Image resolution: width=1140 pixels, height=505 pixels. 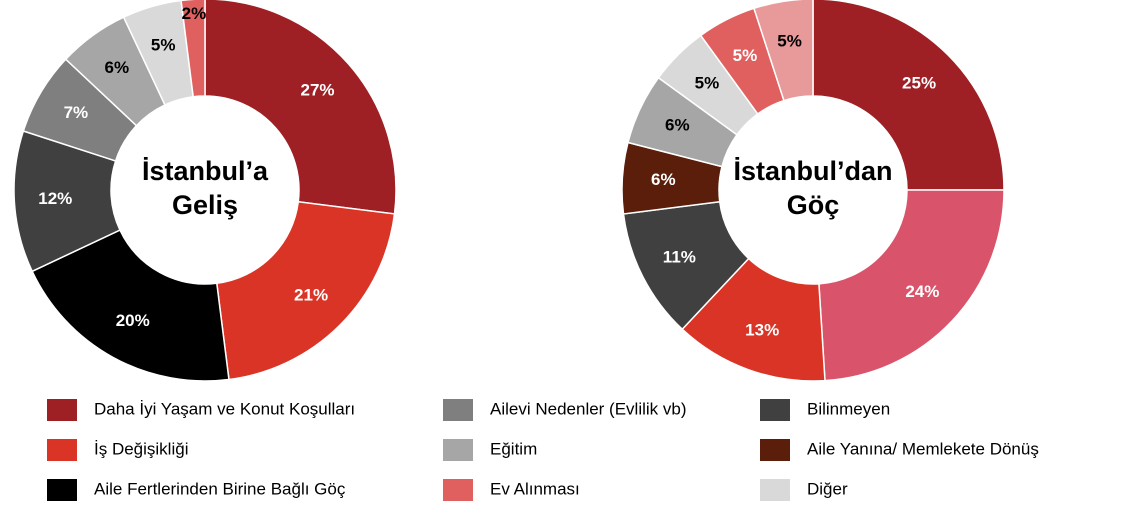 I want to click on value-label: 21%, so click(x=311, y=295).